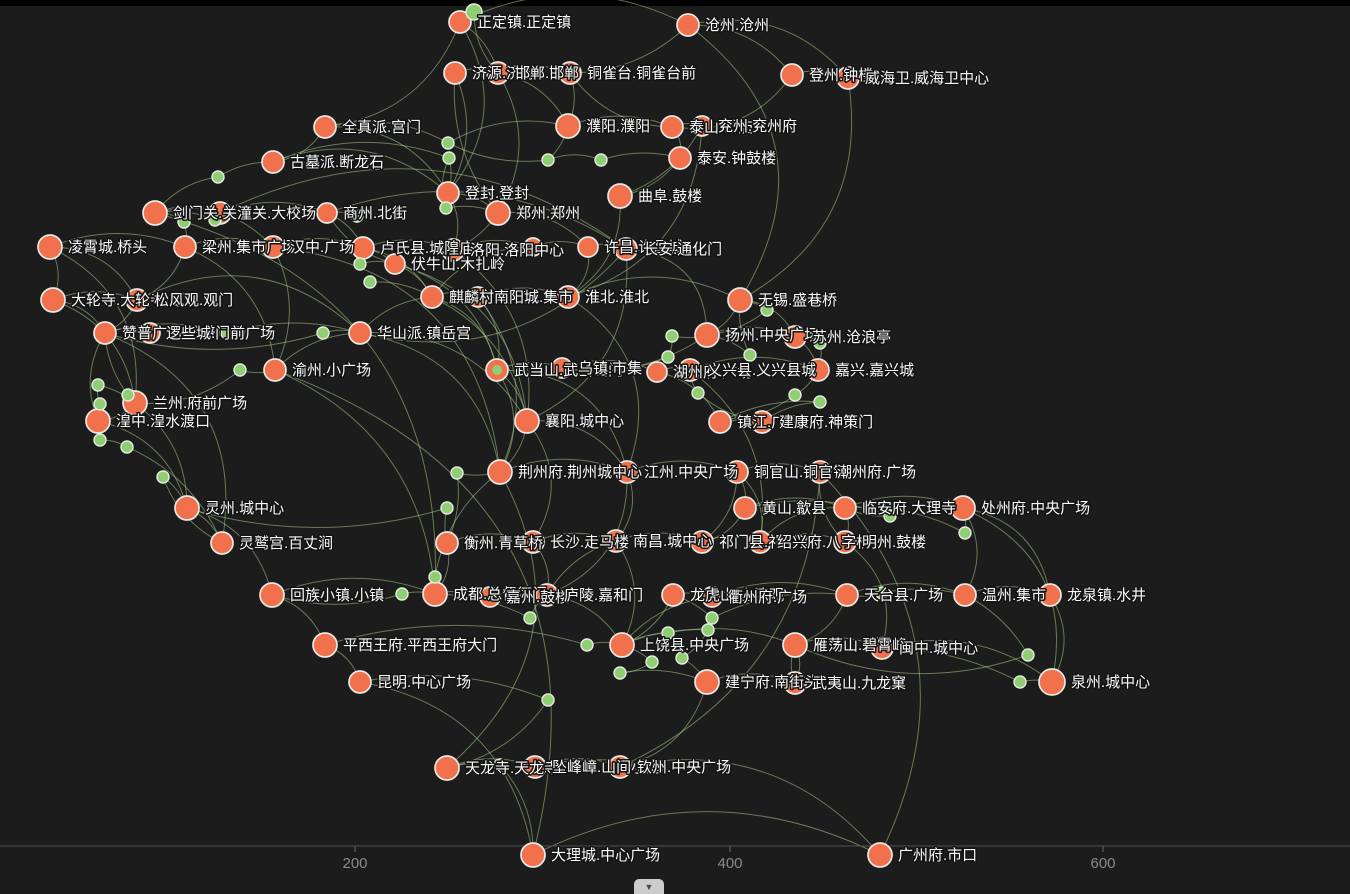 The width and height of the screenshot is (1350, 894). What do you see at coordinates (649, 886) in the screenshot?
I see `collapse-toolbar-button: ▼` at bounding box center [649, 886].